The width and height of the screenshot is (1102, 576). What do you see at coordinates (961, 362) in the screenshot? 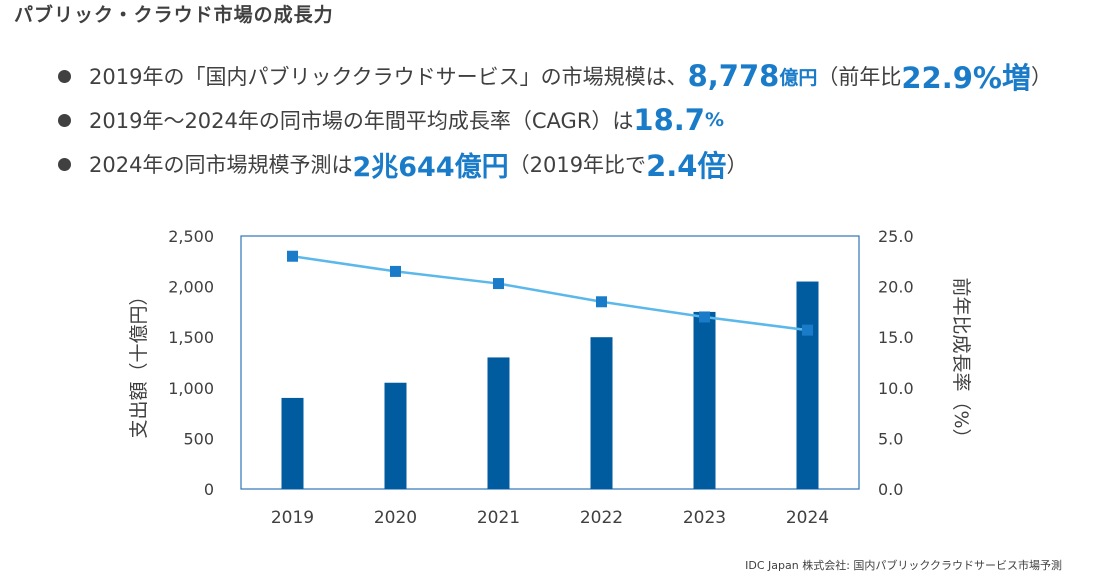
I see `y-right-axis-title: 前年比成長率（%）` at bounding box center [961, 362].